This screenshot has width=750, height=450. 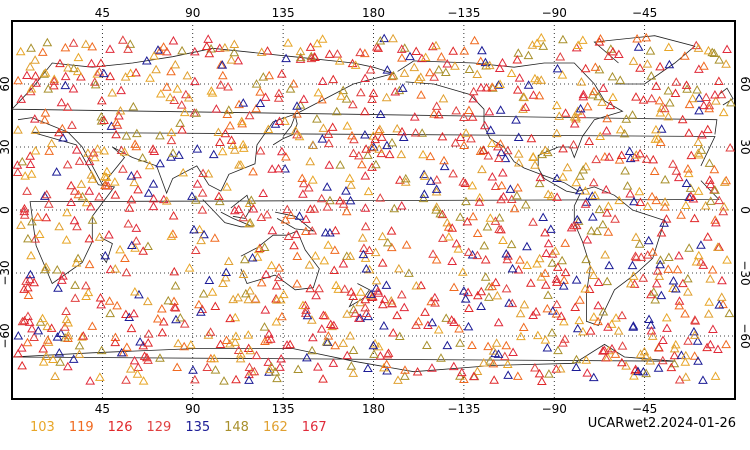 What do you see at coordinates (6, 146) in the screenshot?
I see `left-lat-tick-label: 30` at bounding box center [6, 146].